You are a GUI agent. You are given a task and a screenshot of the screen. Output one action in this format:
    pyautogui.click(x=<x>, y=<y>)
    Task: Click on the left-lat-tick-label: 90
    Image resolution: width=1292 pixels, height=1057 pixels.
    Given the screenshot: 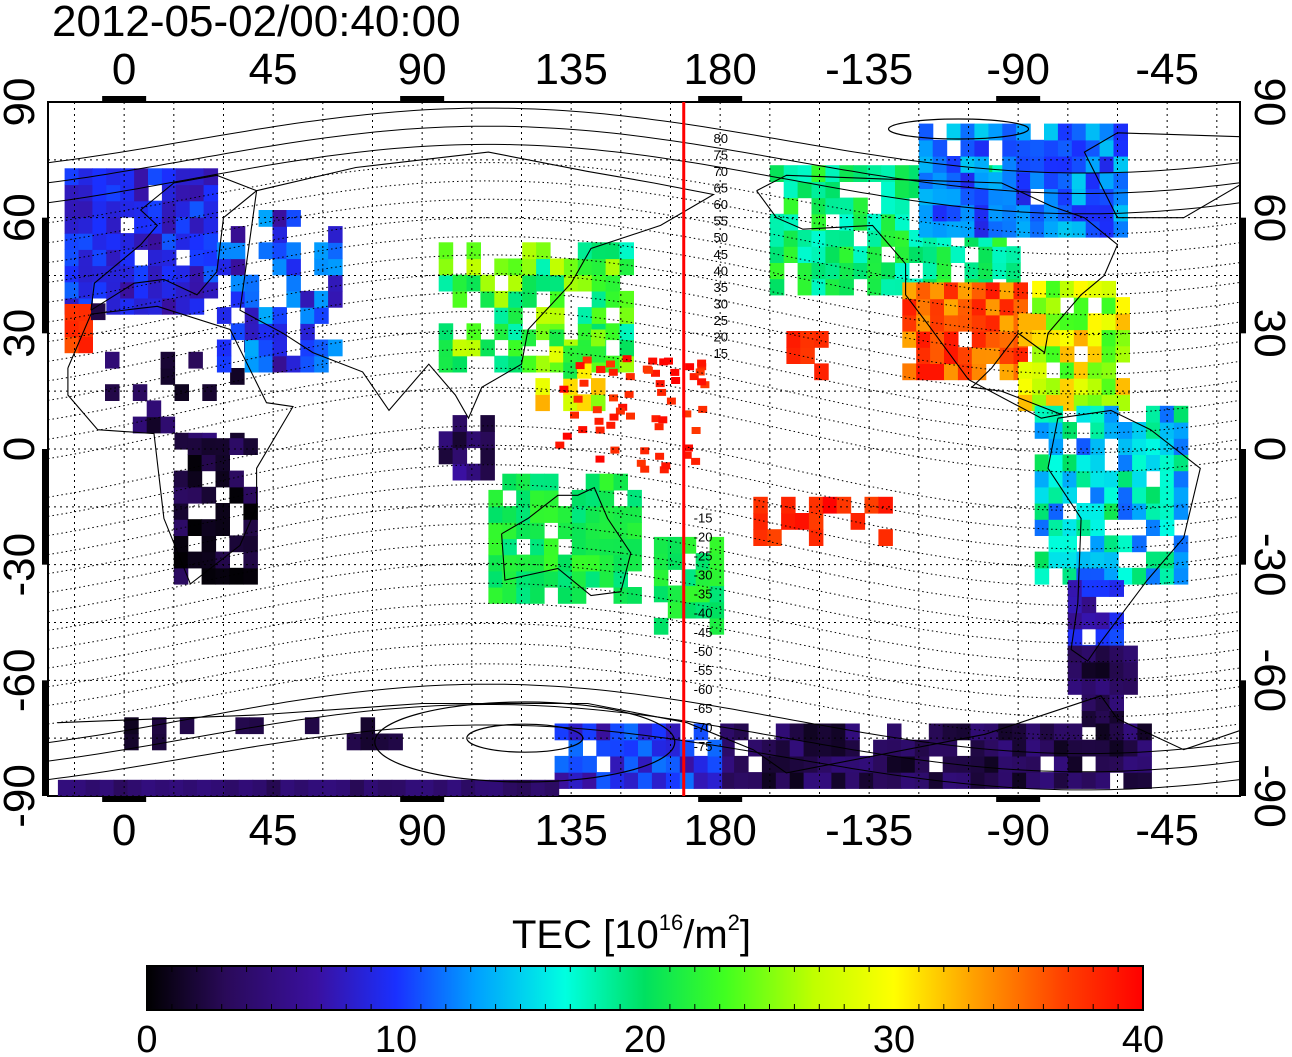 What is the action you would take?
    pyautogui.click(x=22, y=102)
    